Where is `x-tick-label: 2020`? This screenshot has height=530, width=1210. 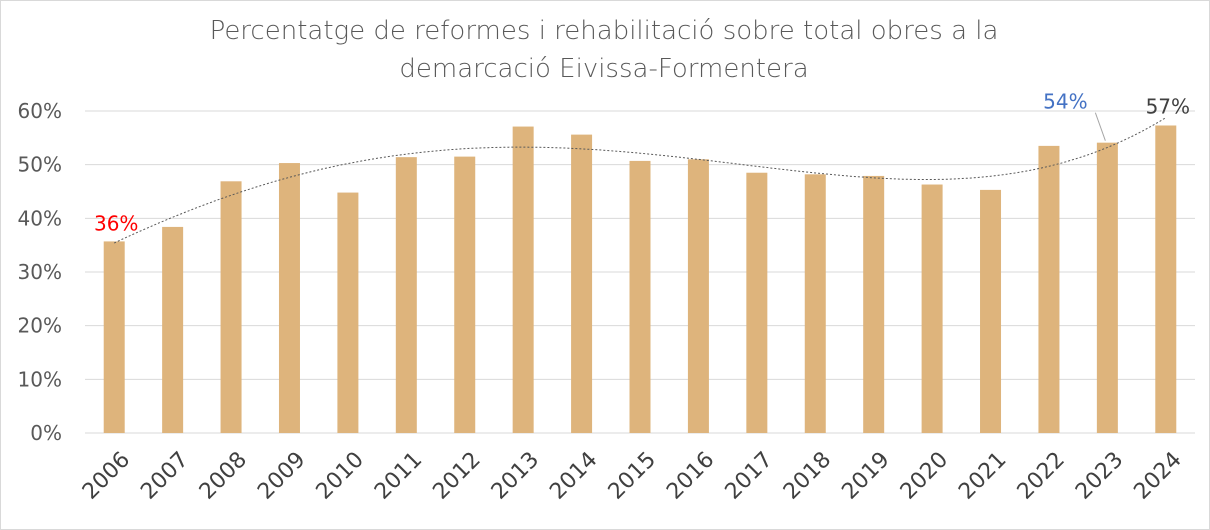 x-tick-label: 2020 is located at coordinates (924, 475).